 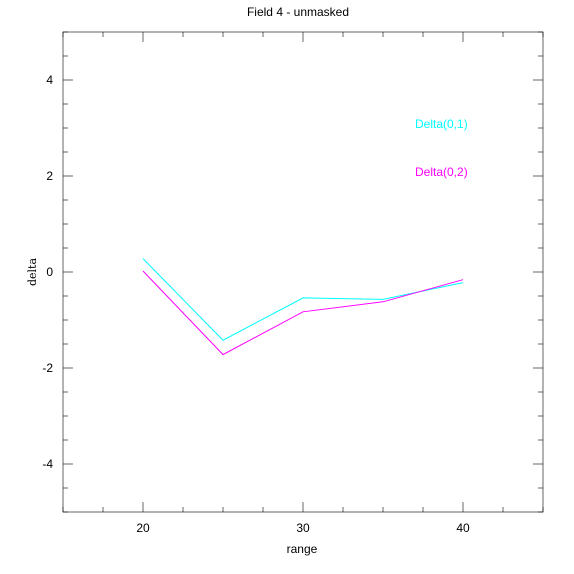 I want to click on legend-entry: Delta(0,1), so click(x=441, y=124).